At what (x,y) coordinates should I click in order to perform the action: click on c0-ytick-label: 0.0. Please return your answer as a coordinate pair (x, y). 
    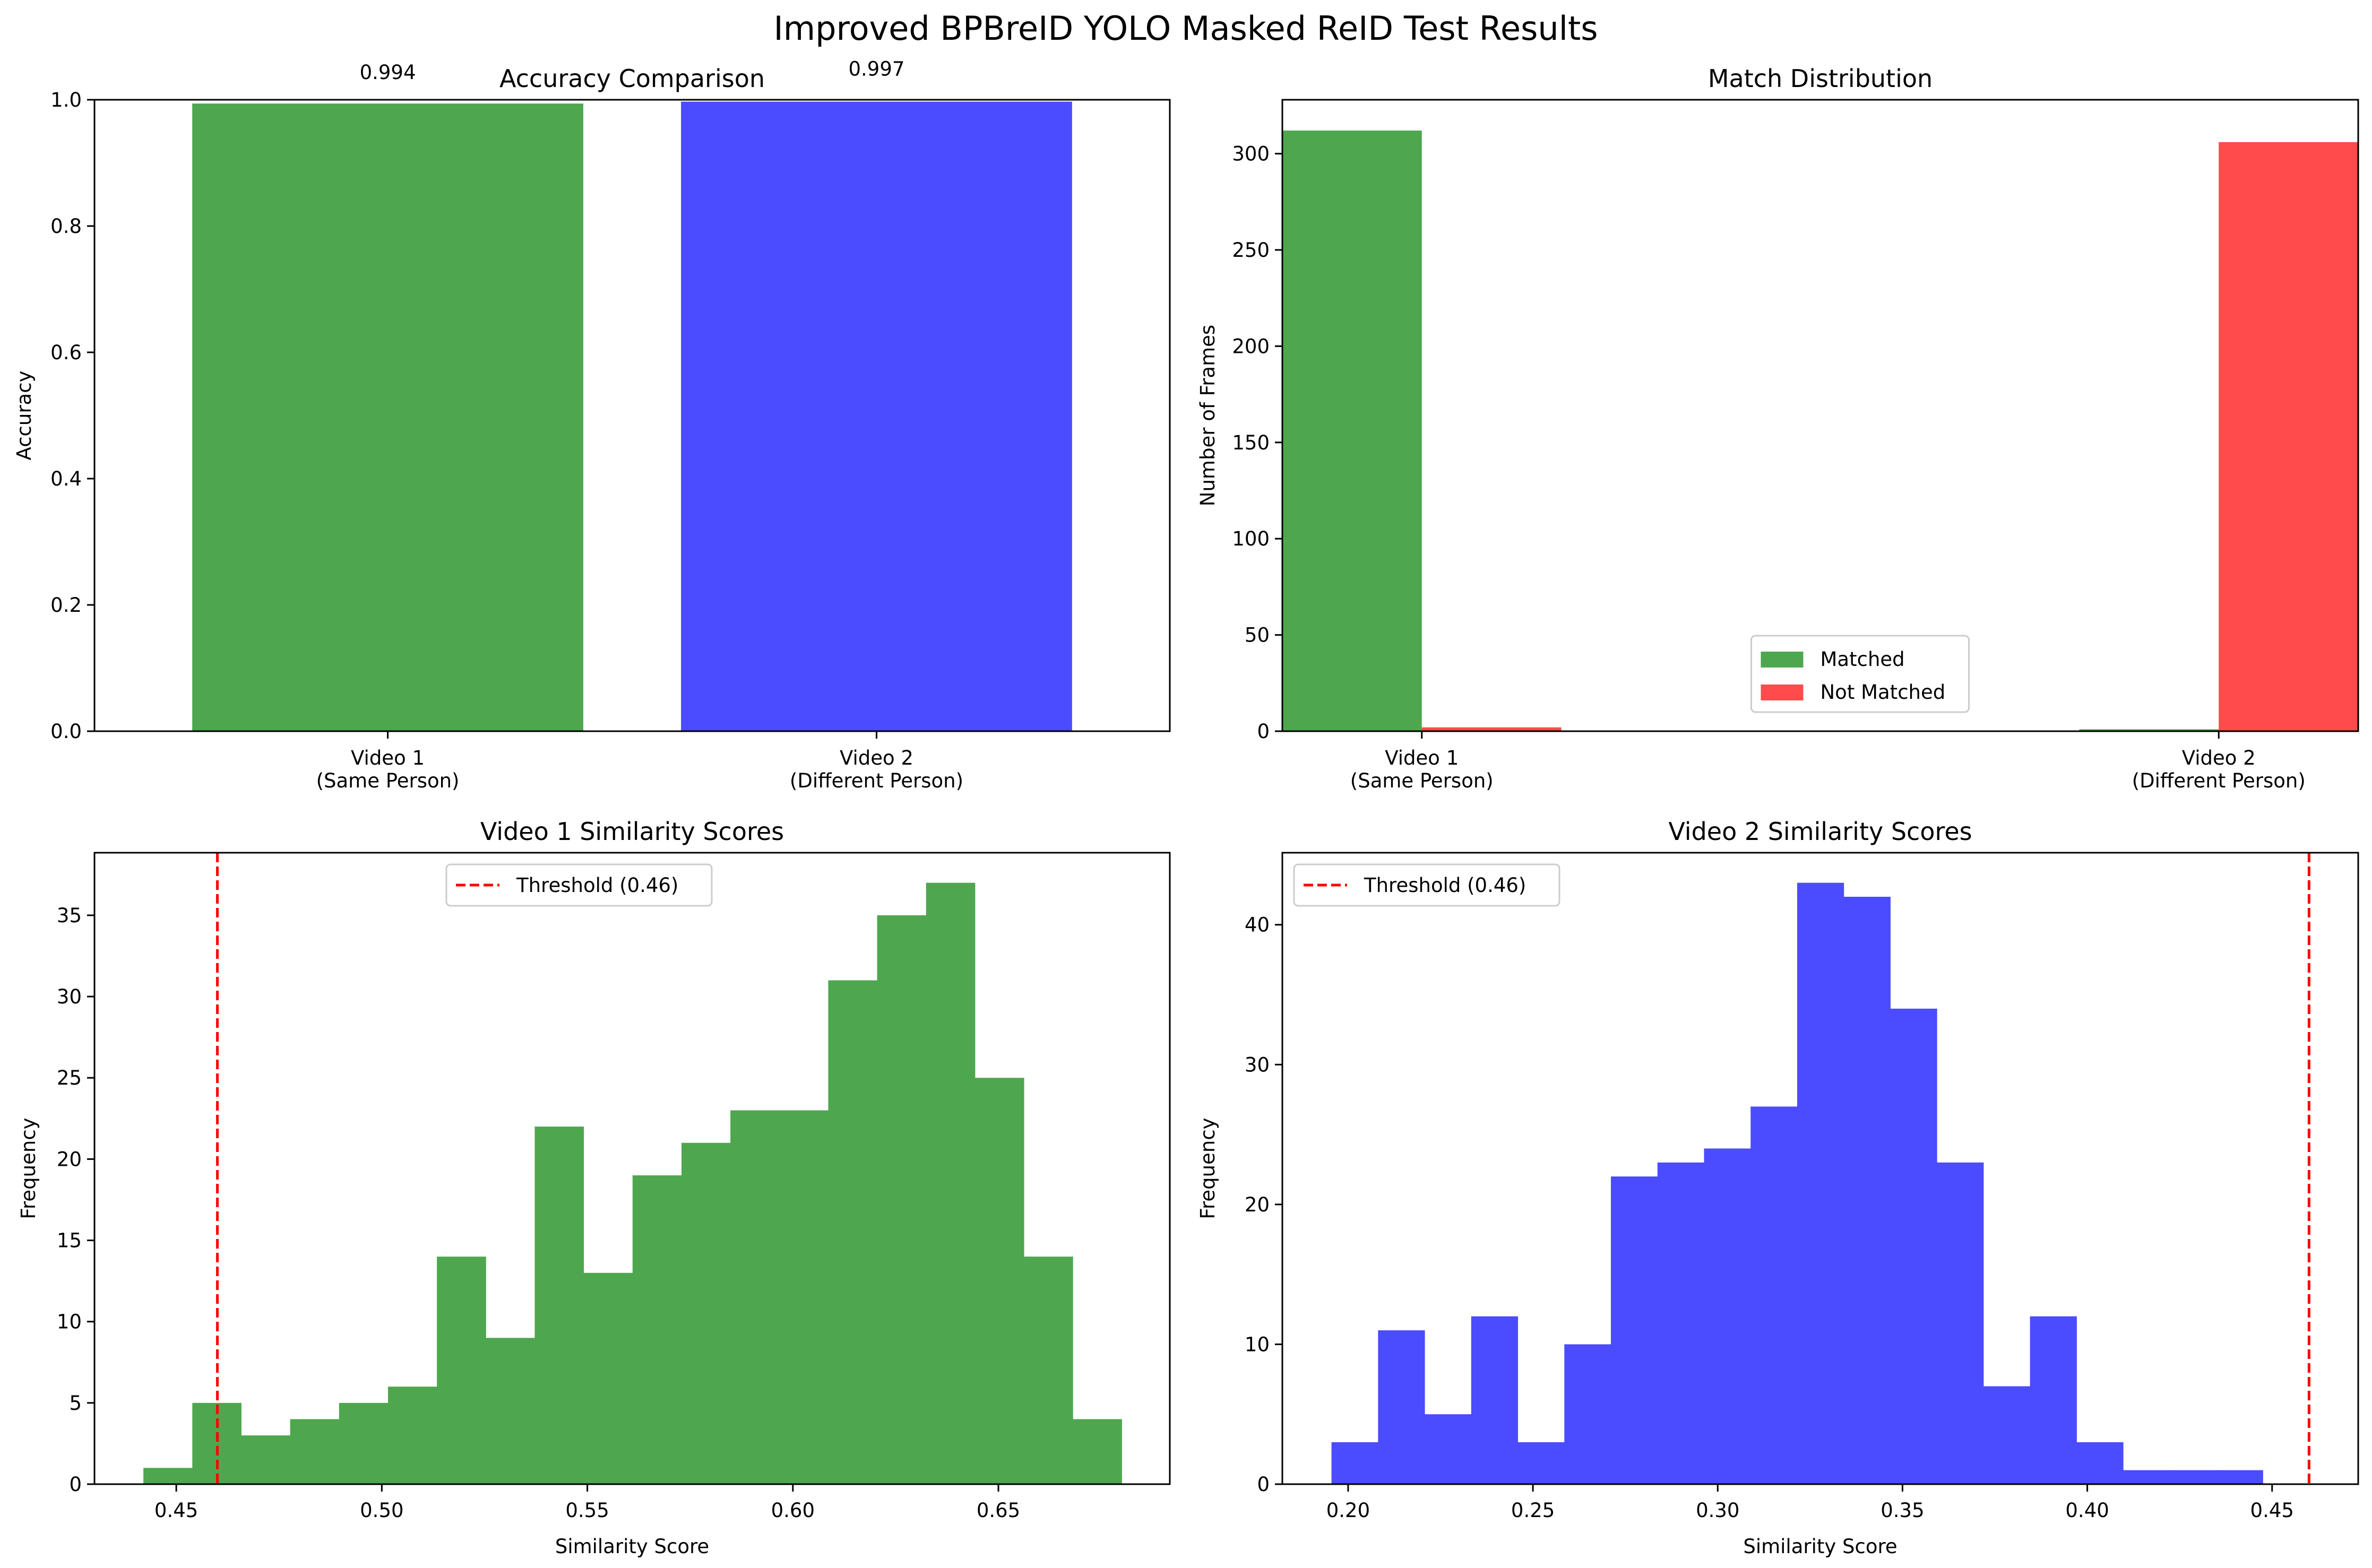
    Looking at the image, I should click on (66, 731).